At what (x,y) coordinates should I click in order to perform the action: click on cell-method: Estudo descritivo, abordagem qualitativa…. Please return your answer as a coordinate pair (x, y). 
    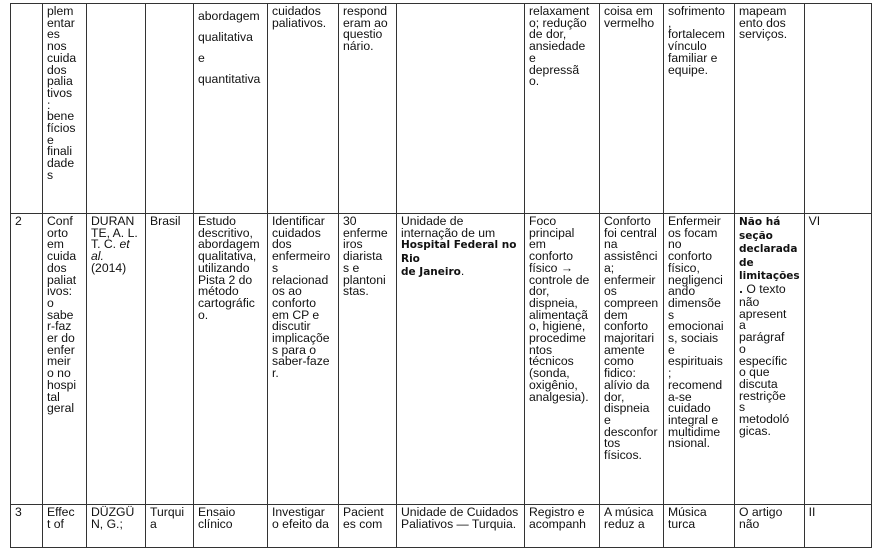
    Looking at the image, I should click on (230, 359).